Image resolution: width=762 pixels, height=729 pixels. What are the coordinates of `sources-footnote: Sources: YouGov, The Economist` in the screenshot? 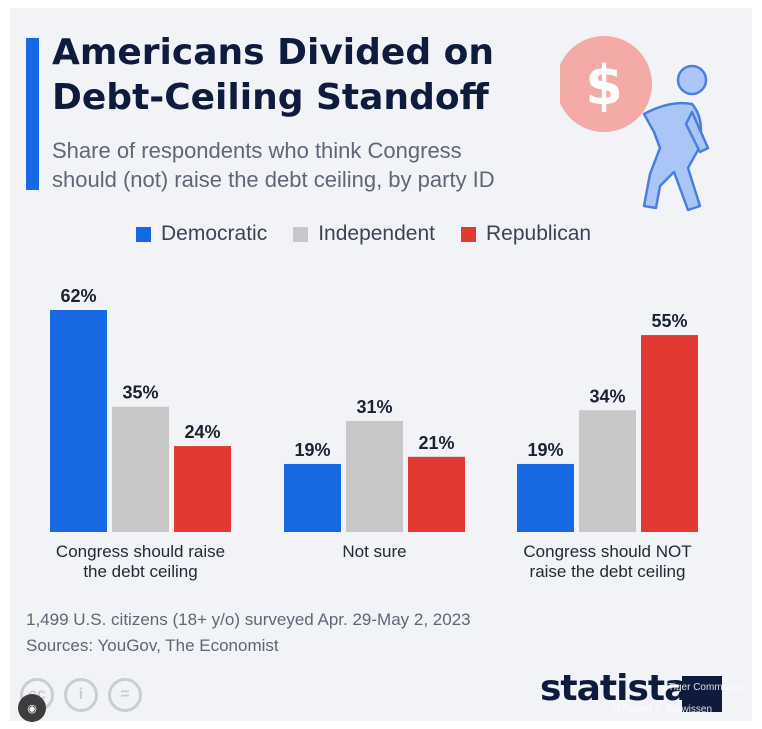 It's located at (152, 645).